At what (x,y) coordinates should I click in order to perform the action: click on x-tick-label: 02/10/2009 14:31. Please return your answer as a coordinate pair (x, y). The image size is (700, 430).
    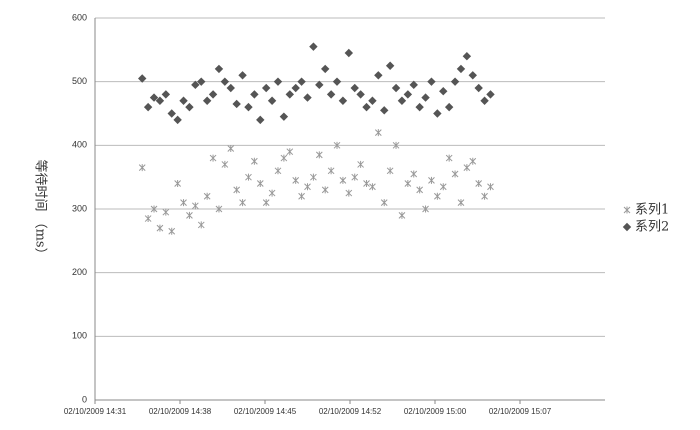
    Looking at the image, I should click on (95, 411).